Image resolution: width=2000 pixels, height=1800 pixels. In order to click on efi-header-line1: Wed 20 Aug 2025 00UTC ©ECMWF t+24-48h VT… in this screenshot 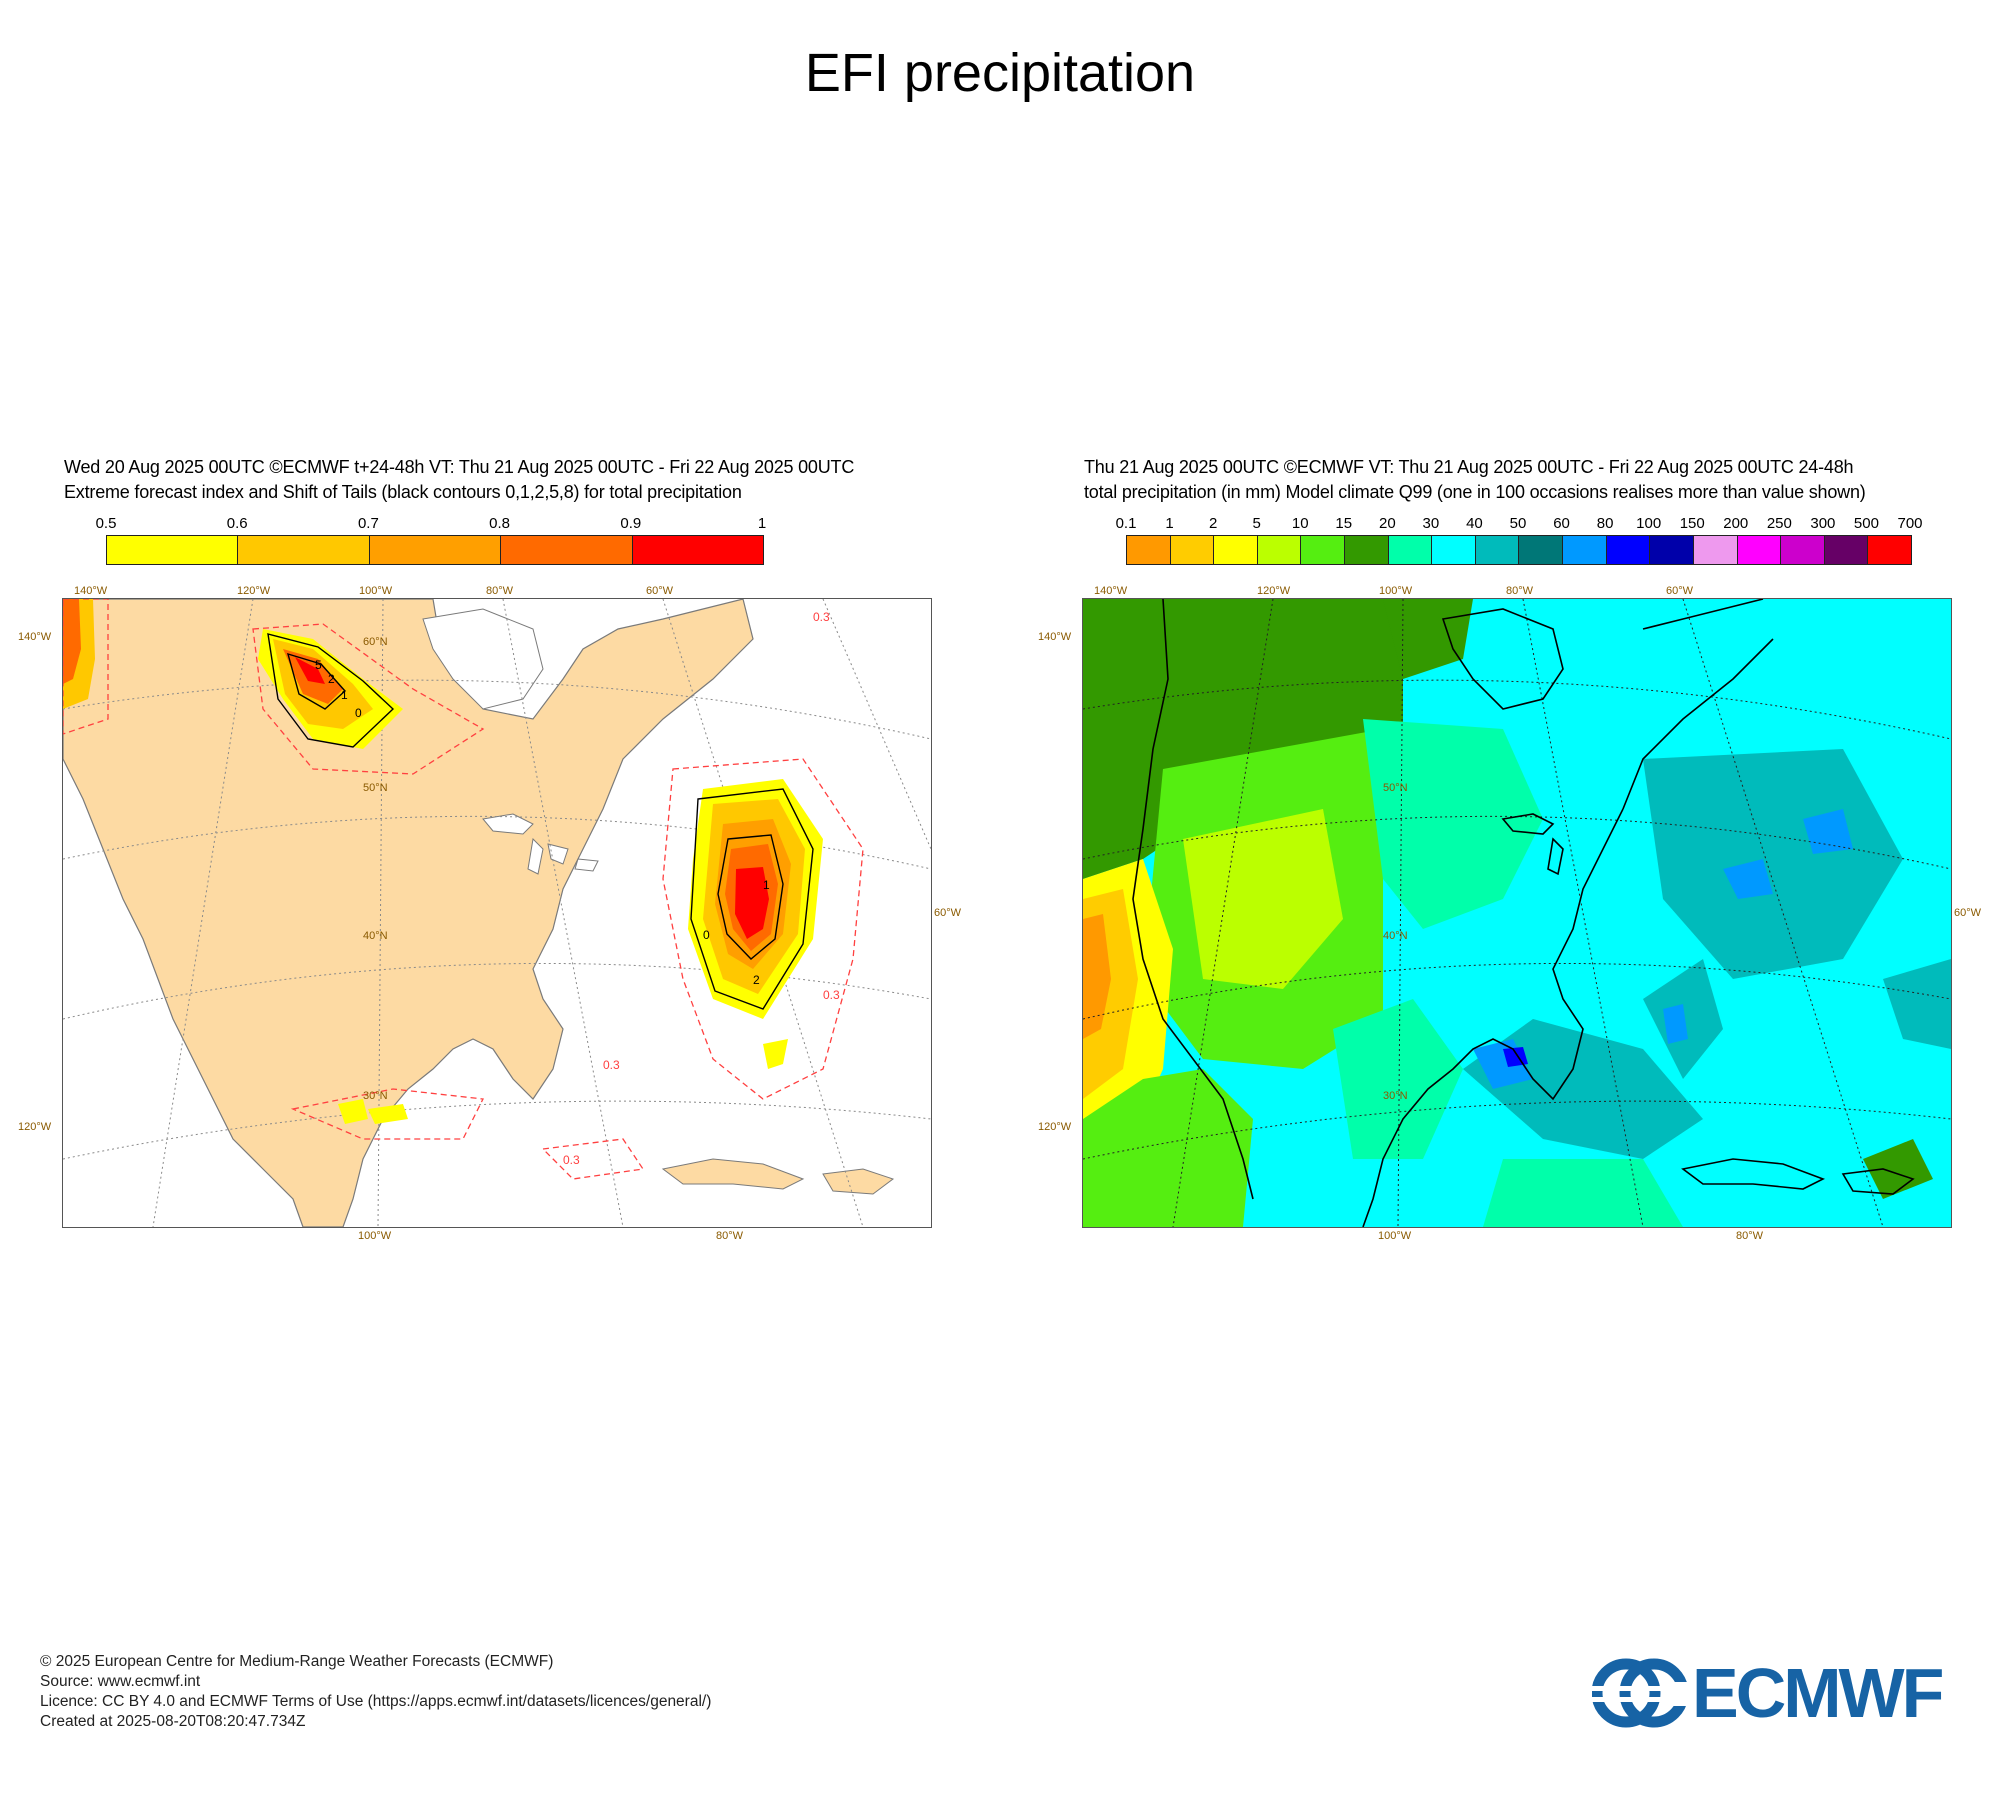, I will do `click(459, 467)`.